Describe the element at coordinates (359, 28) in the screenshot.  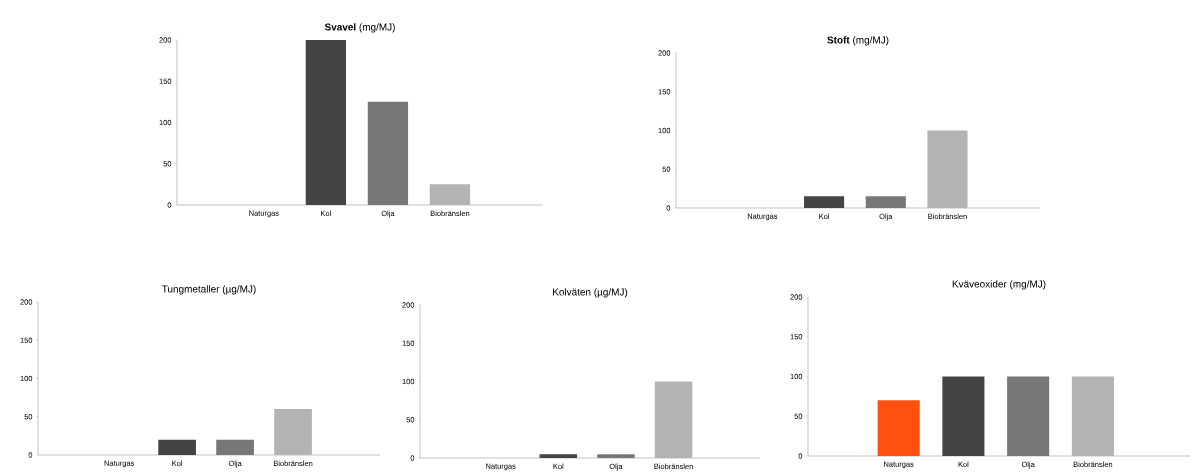
I see `chart-title: Svavel (mg/MJ)` at that location.